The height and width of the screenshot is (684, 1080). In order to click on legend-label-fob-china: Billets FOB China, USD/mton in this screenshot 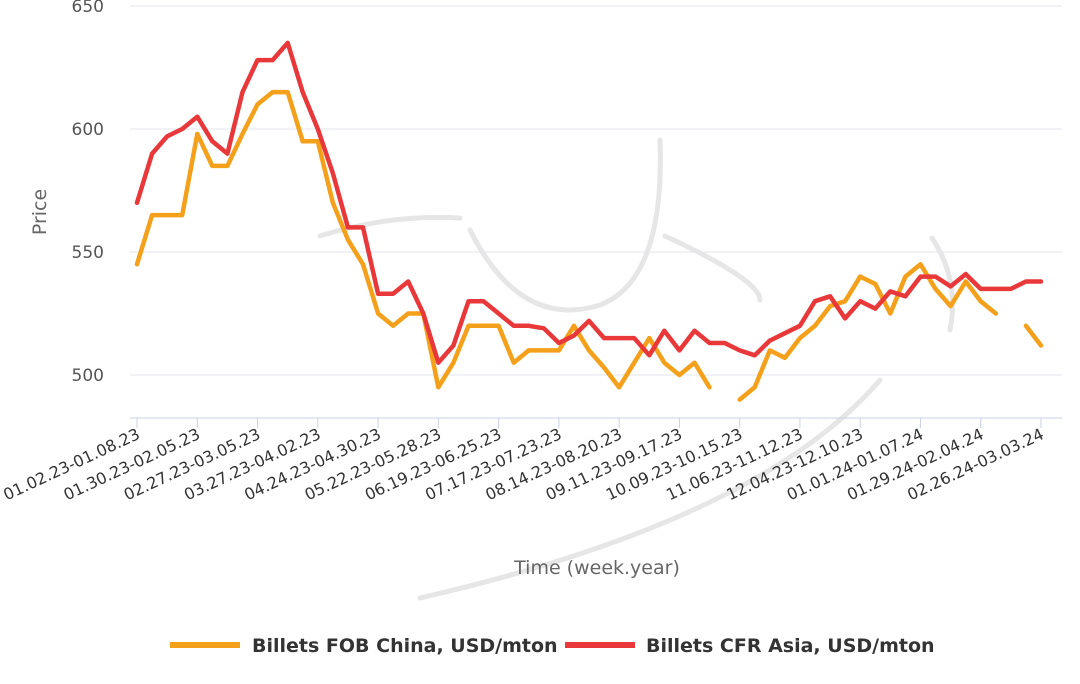, I will do `click(405, 646)`.